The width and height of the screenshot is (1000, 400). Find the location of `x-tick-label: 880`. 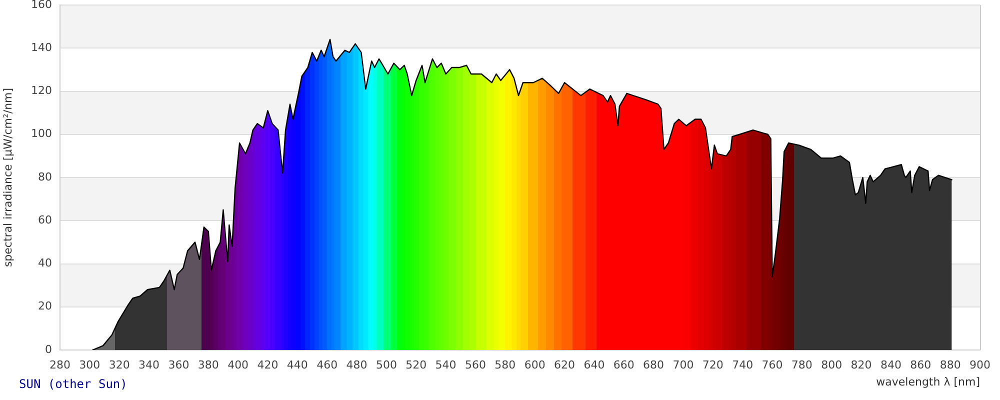

x-tick-label: 880 is located at coordinates (950, 365).